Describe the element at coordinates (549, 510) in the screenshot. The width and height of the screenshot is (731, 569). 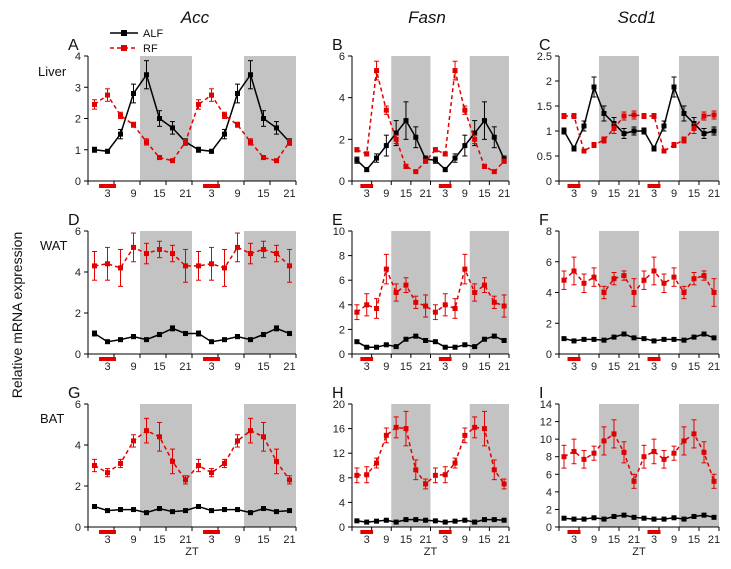
I see `y-tick-label: 2` at that location.